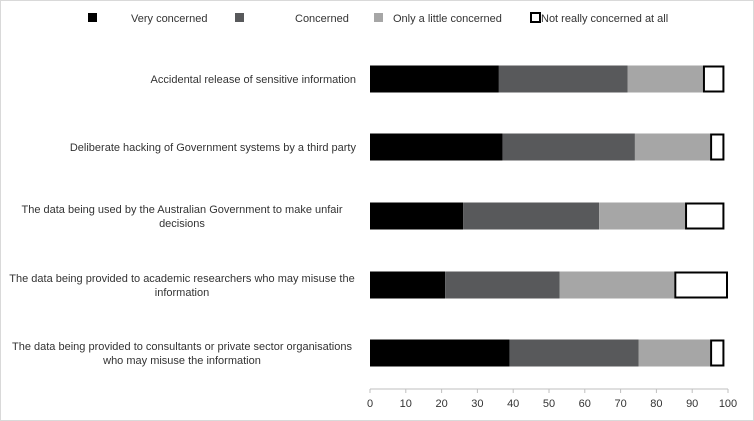  What do you see at coordinates (169, 19) in the screenshot?
I see `legend-label-1: Very concerned` at bounding box center [169, 19].